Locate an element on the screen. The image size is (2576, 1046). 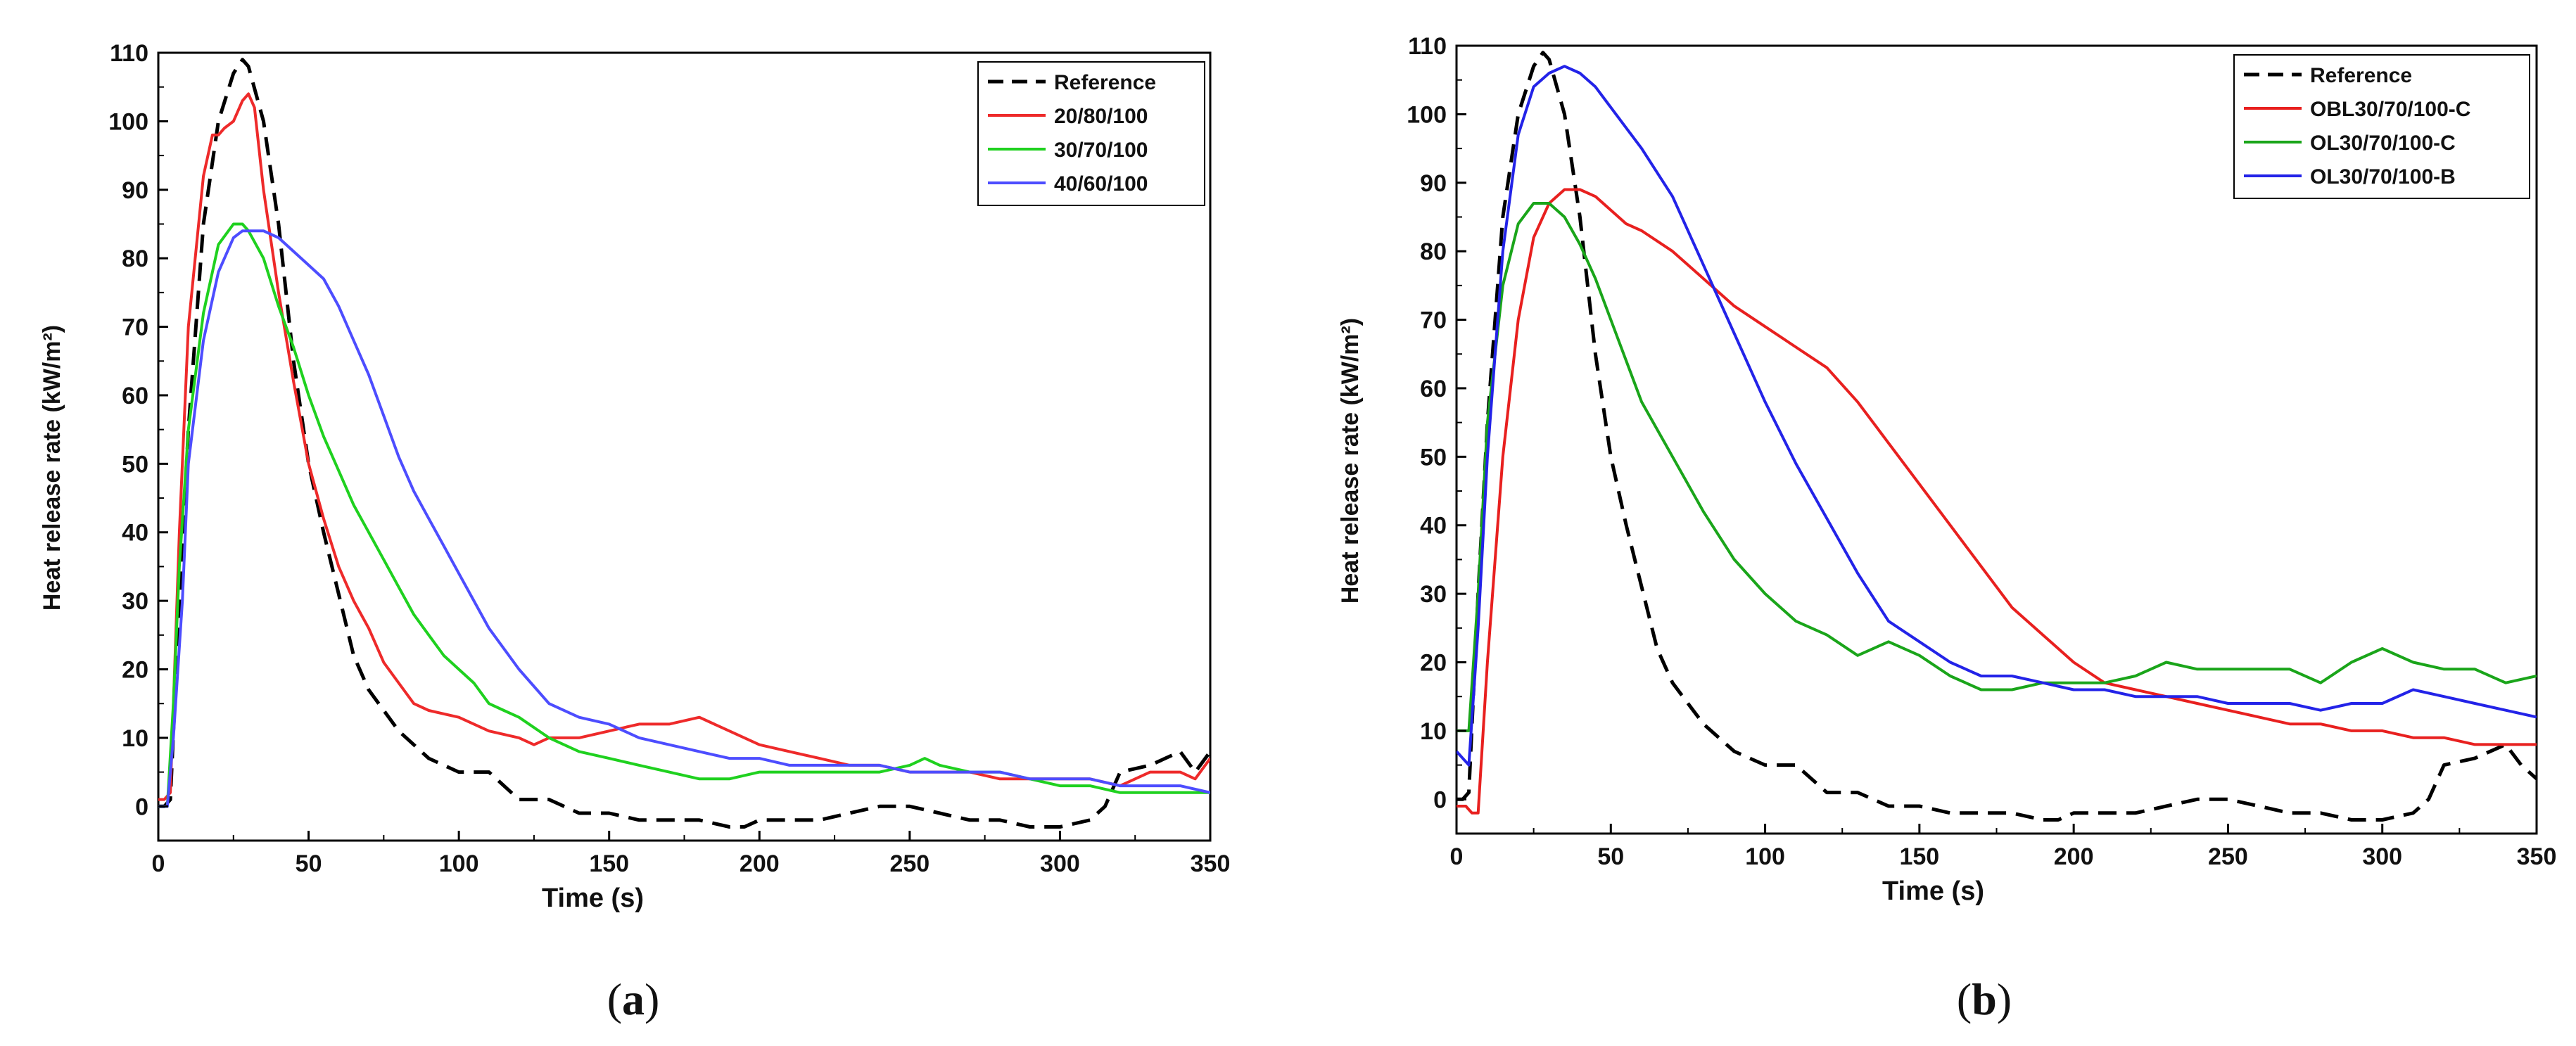
panel-a-caption-letter: a is located at coordinates (633, 999).